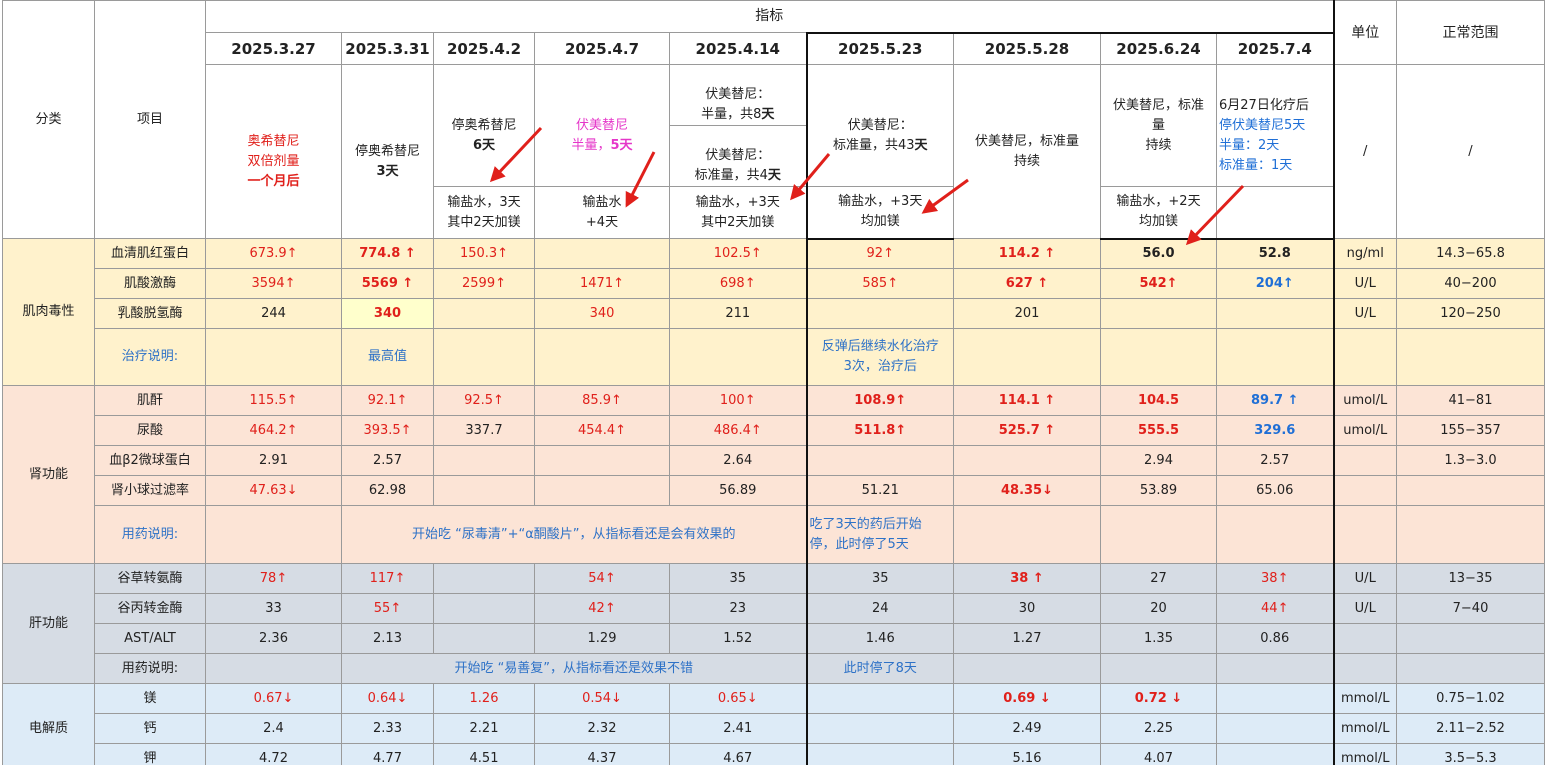 Image resolution: width=1551 pixels, height=765 pixels. Describe the element at coordinates (1470, 728) in the screenshot. I see `cell-range: 2.11−2.52` at that location.